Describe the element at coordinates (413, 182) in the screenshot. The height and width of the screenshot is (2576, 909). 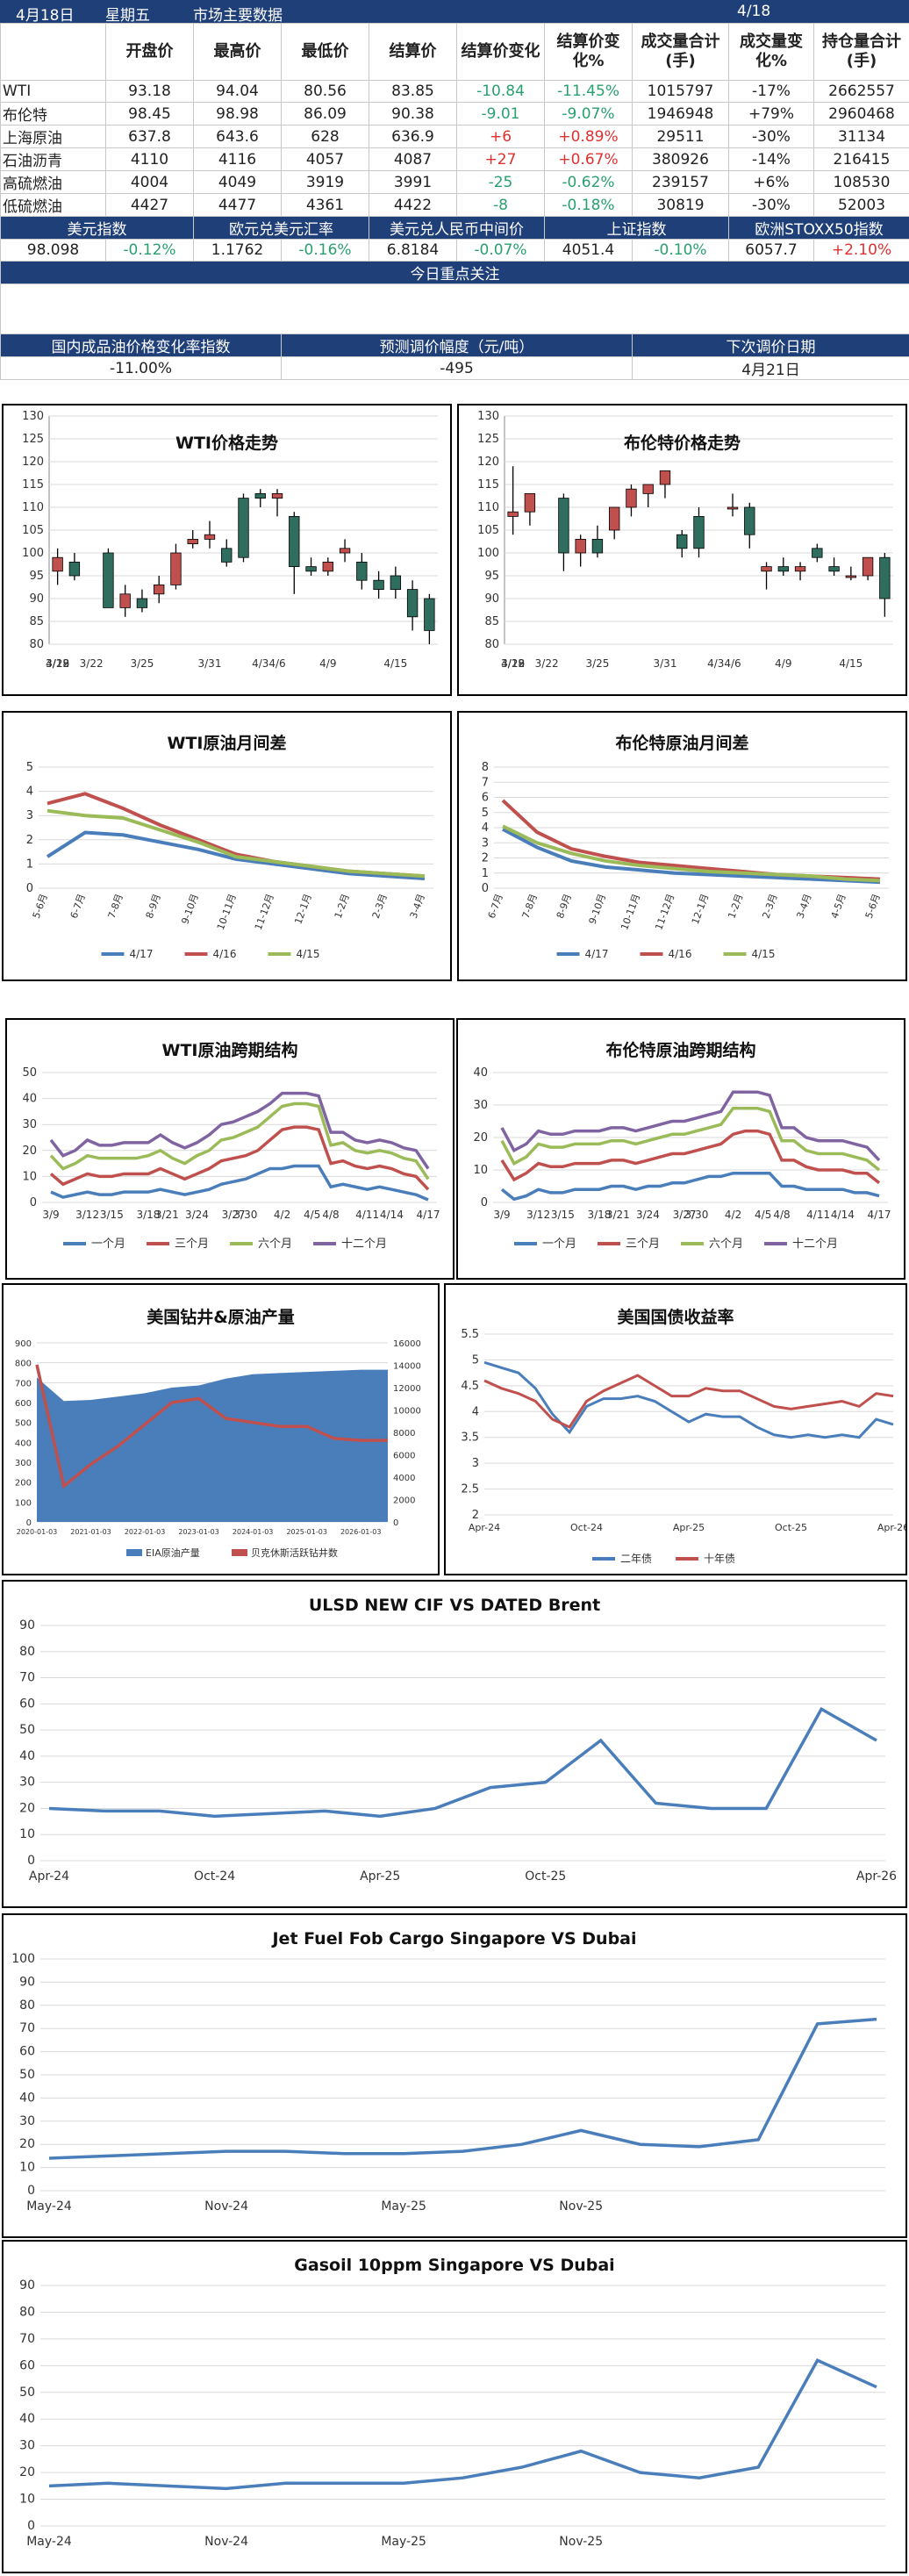
I see `market-settle: 3991` at that location.